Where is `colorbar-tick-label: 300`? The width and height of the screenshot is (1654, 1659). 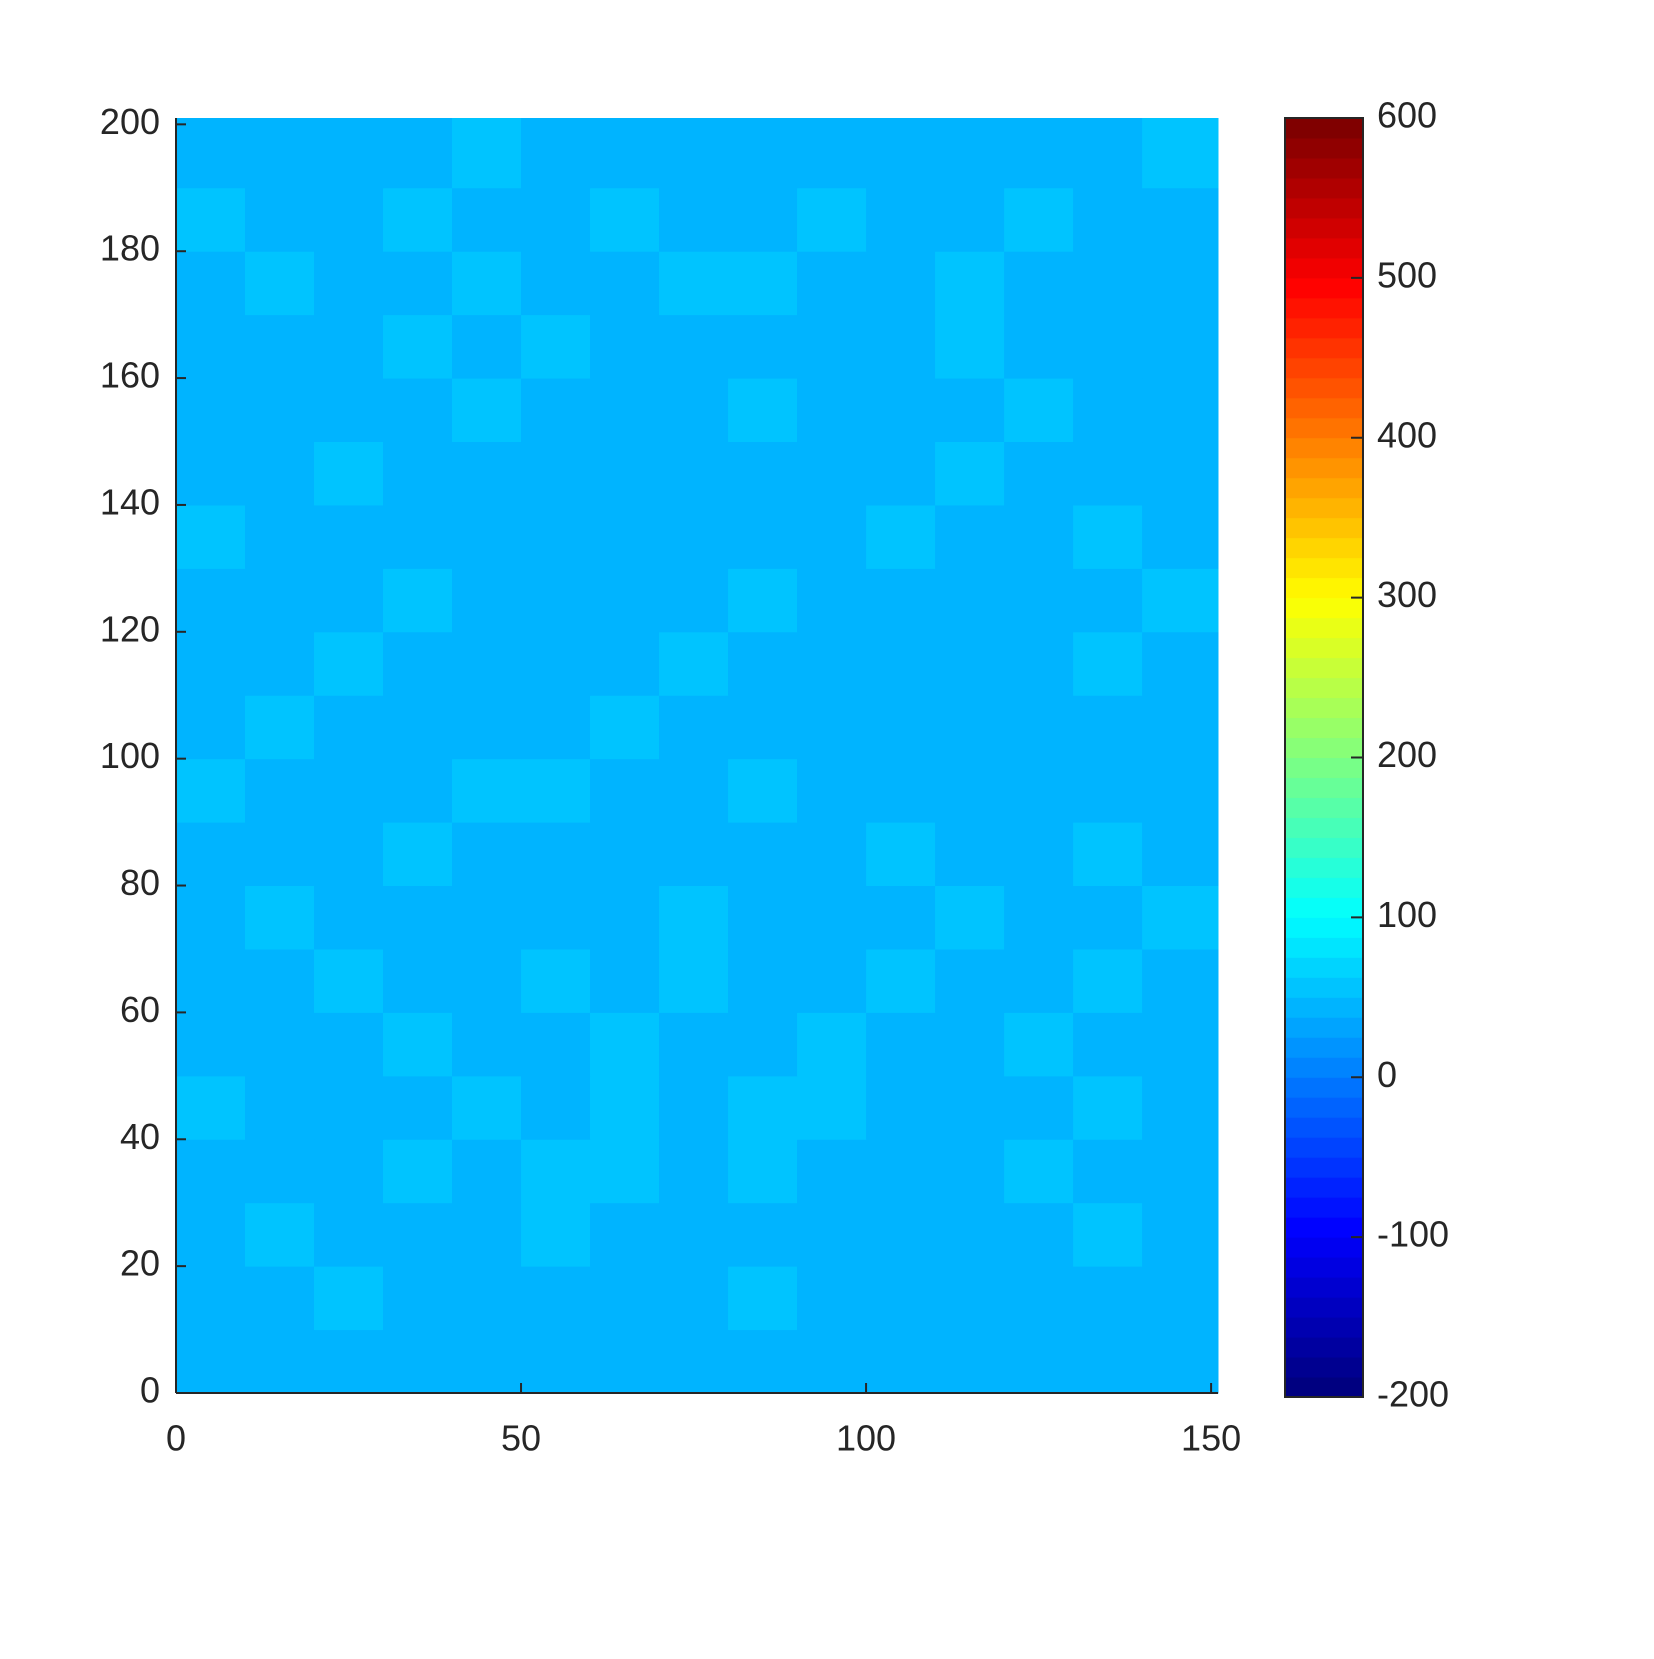 colorbar-tick-label: 300 is located at coordinates (1407, 594).